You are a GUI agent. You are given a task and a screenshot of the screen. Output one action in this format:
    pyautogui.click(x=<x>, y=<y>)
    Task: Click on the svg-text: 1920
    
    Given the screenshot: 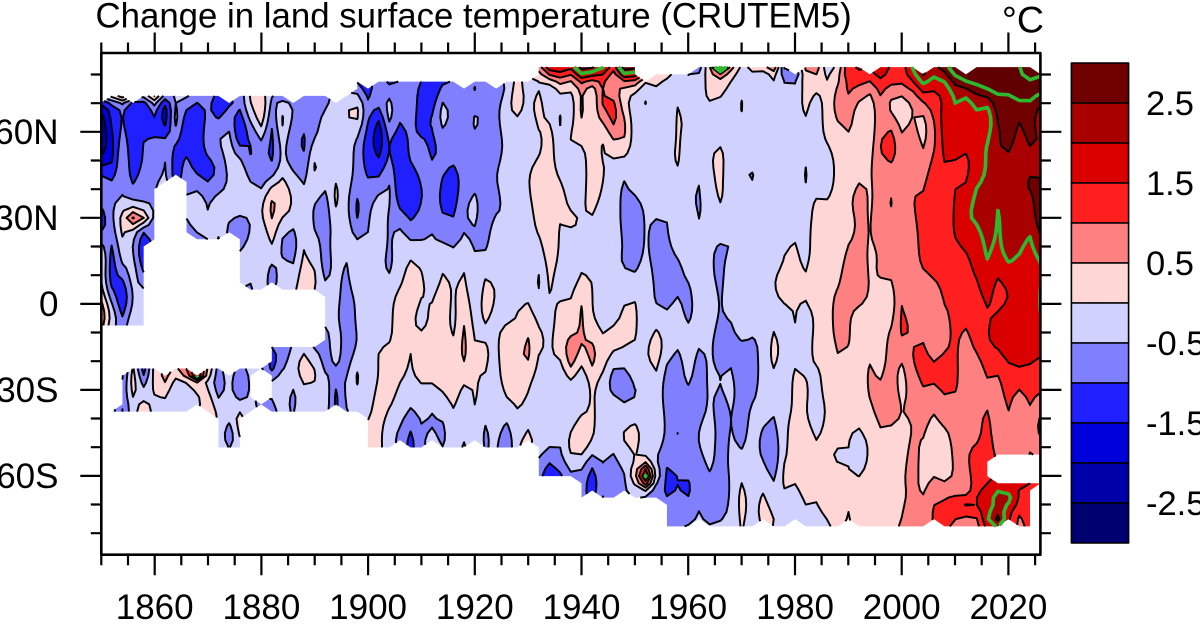 What is the action you would take?
    pyautogui.click(x=475, y=606)
    